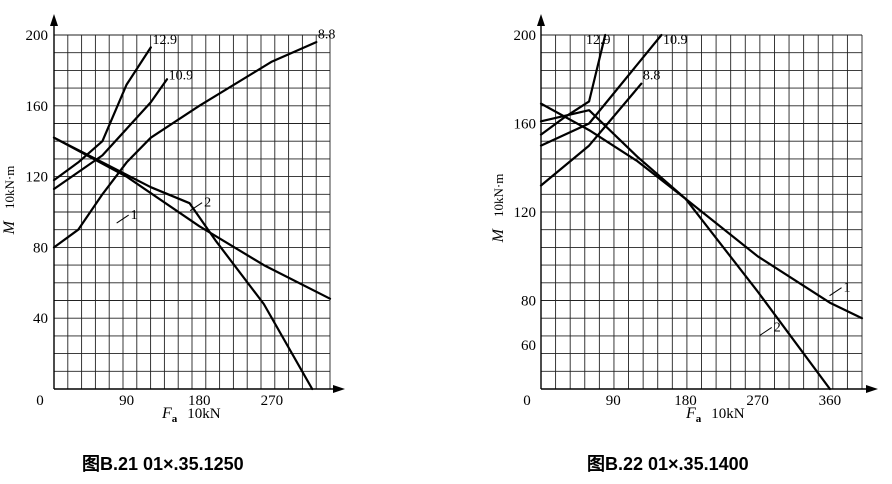 This screenshot has width=892, height=484. What do you see at coordinates (525, 125) in the screenshot?
I see `chart2-y-tick-label: 160` at bounding box center [525, 125].